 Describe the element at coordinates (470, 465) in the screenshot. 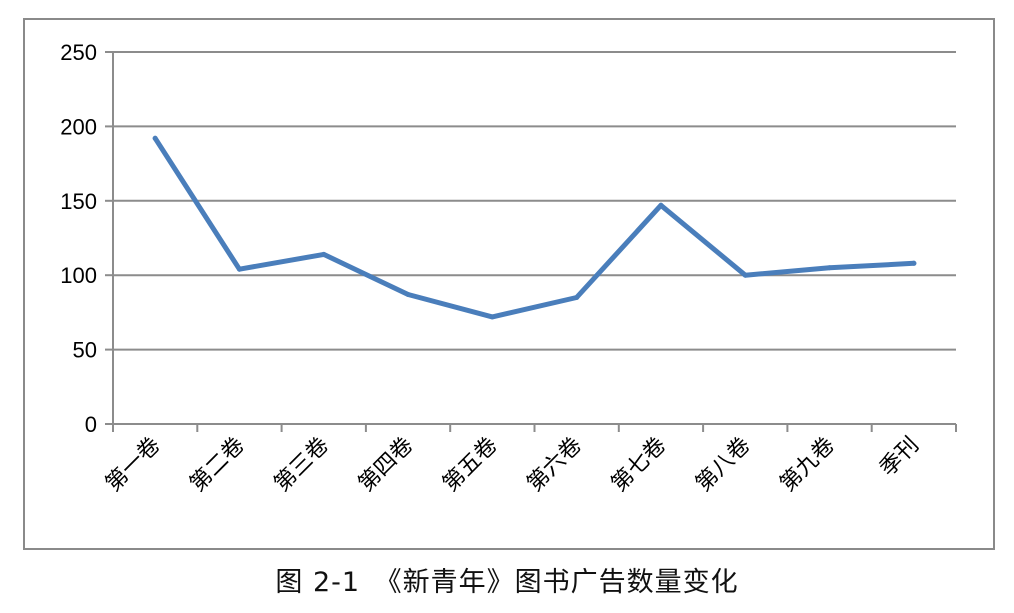

I see `x-tick-label: 第五卷` at that location.